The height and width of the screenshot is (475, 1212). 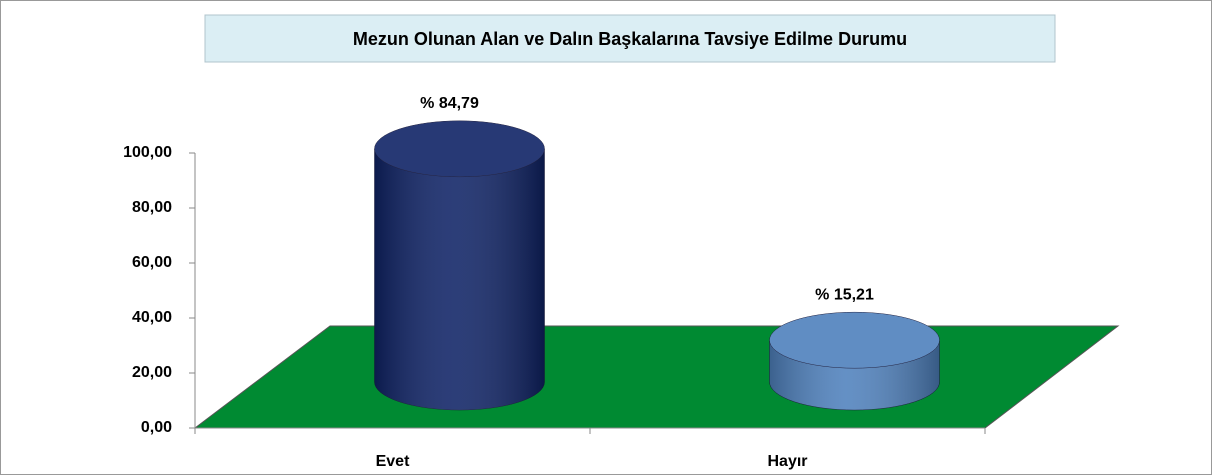 I want to click on value-label: % 84,79, so click(x=449, y=103).